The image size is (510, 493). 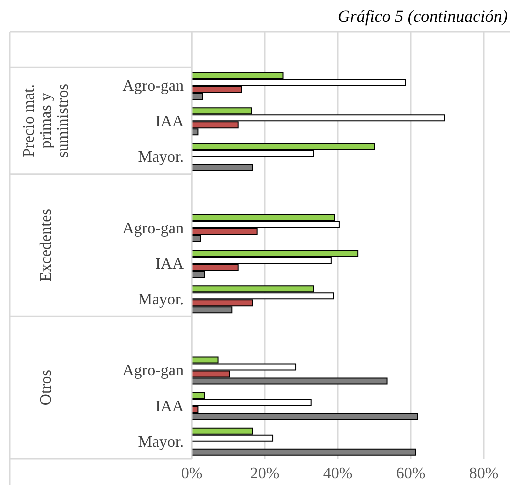 I want to click on x-tick-label: 0%, so click(x=192, y=473).